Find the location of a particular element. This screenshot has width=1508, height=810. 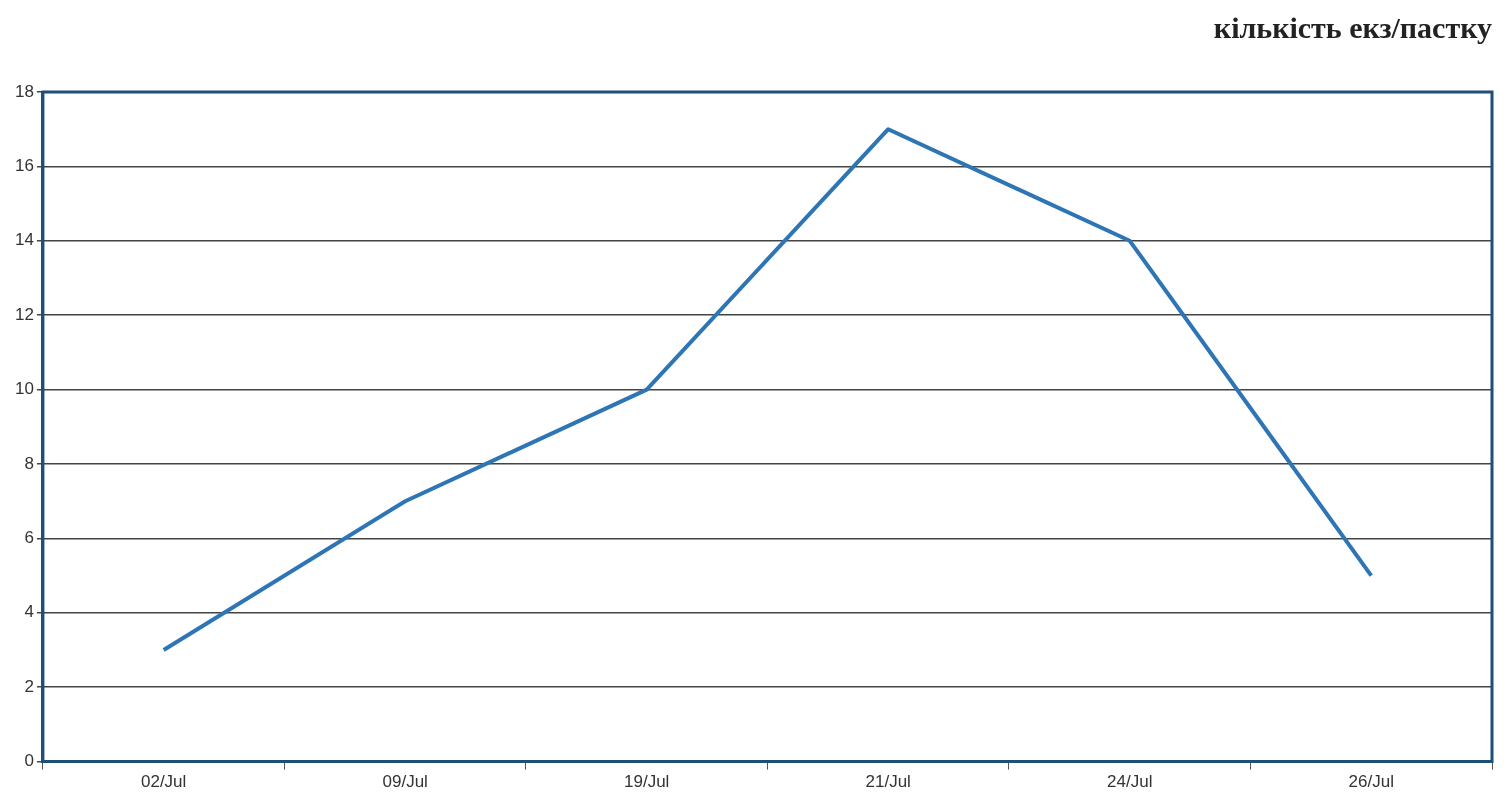

x-tick-label: 24/Jul is located at coordinates (1130, 782).